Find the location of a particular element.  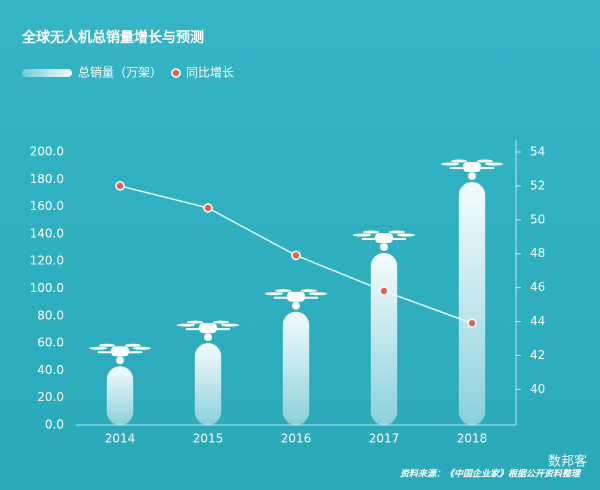

y2-tick-label: 54 is located at coordinates (537, 152).